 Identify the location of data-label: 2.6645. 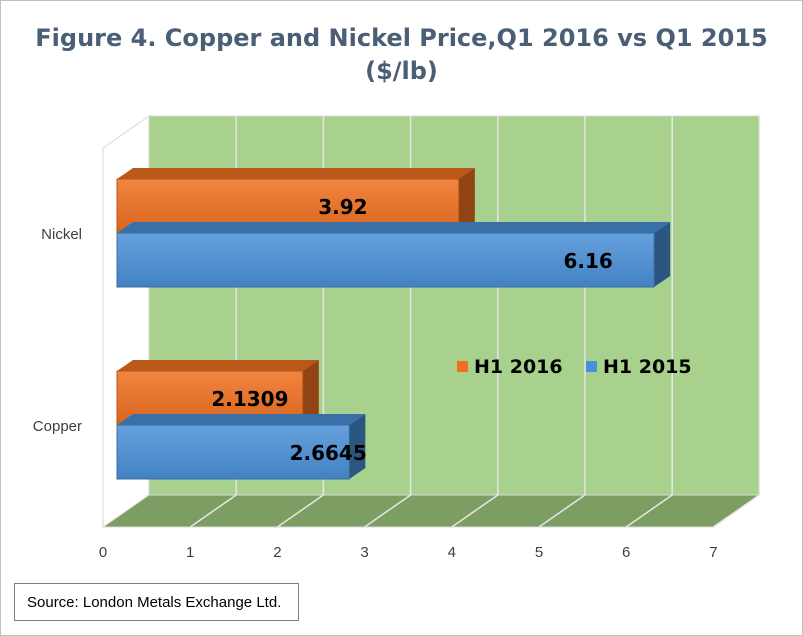
(328, 453).